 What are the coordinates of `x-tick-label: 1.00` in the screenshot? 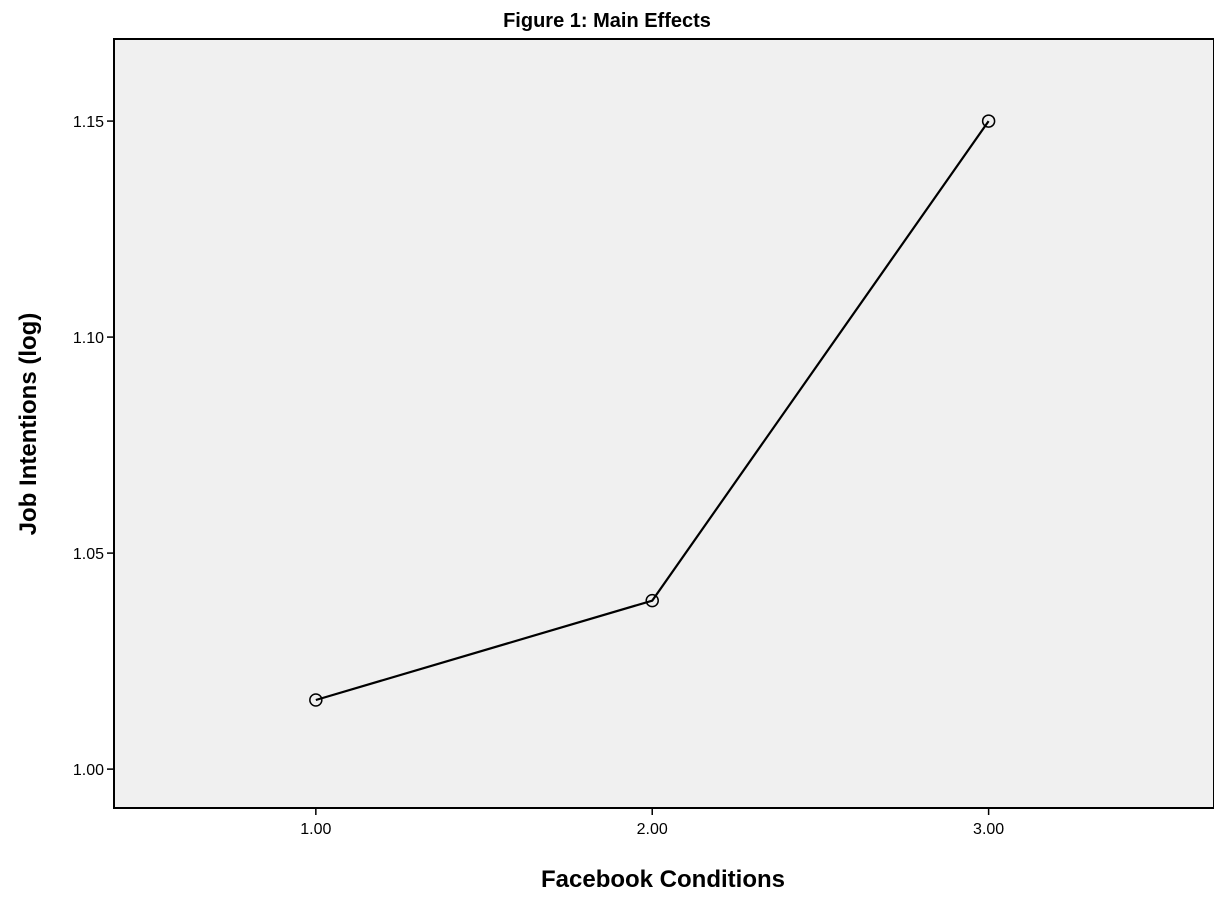 It's located at (315, 829).